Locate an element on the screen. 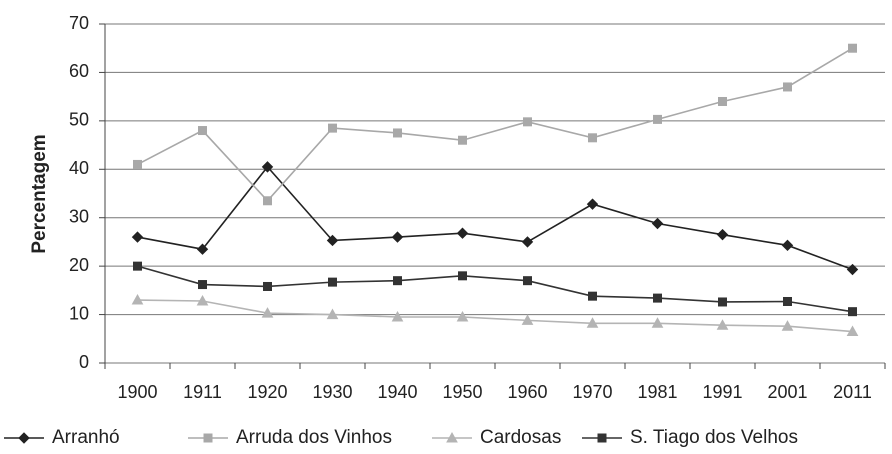 This screenshot has width=892, height=454. x-tick-label: 1970 is located at coordinates (592, 392).